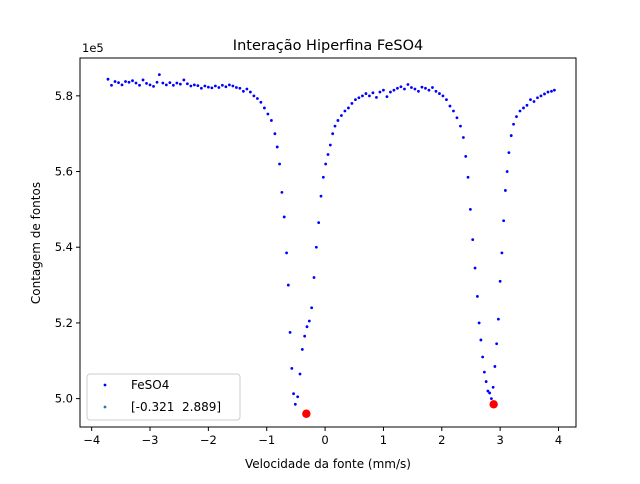 The image size is (640, 484). I want to click on x-axis-label: Velocidade da fonte (mm/s), so click(328, 464).